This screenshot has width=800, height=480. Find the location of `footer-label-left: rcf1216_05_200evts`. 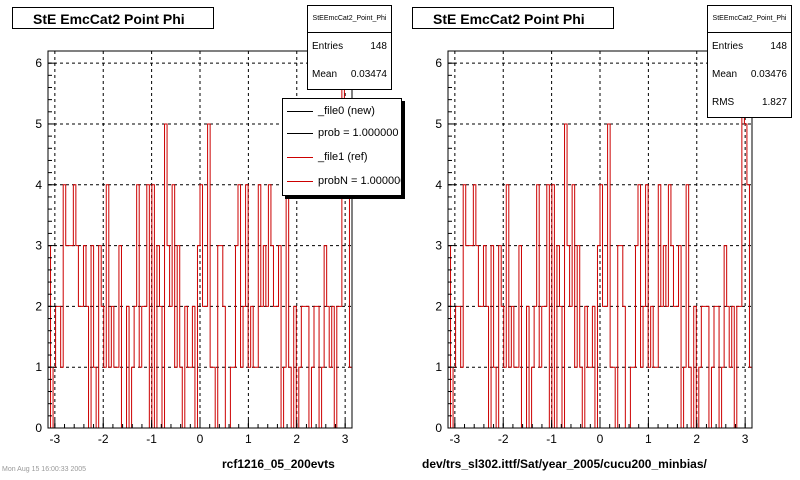

footer-label-left: rcf1216_05_200evts is located at coordinates (278, 464).